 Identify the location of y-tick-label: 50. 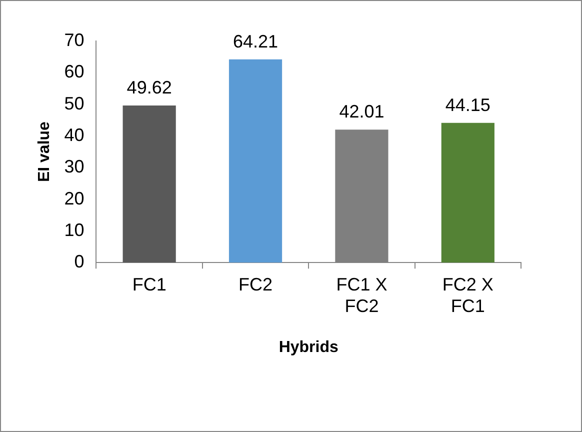
(74, 103).